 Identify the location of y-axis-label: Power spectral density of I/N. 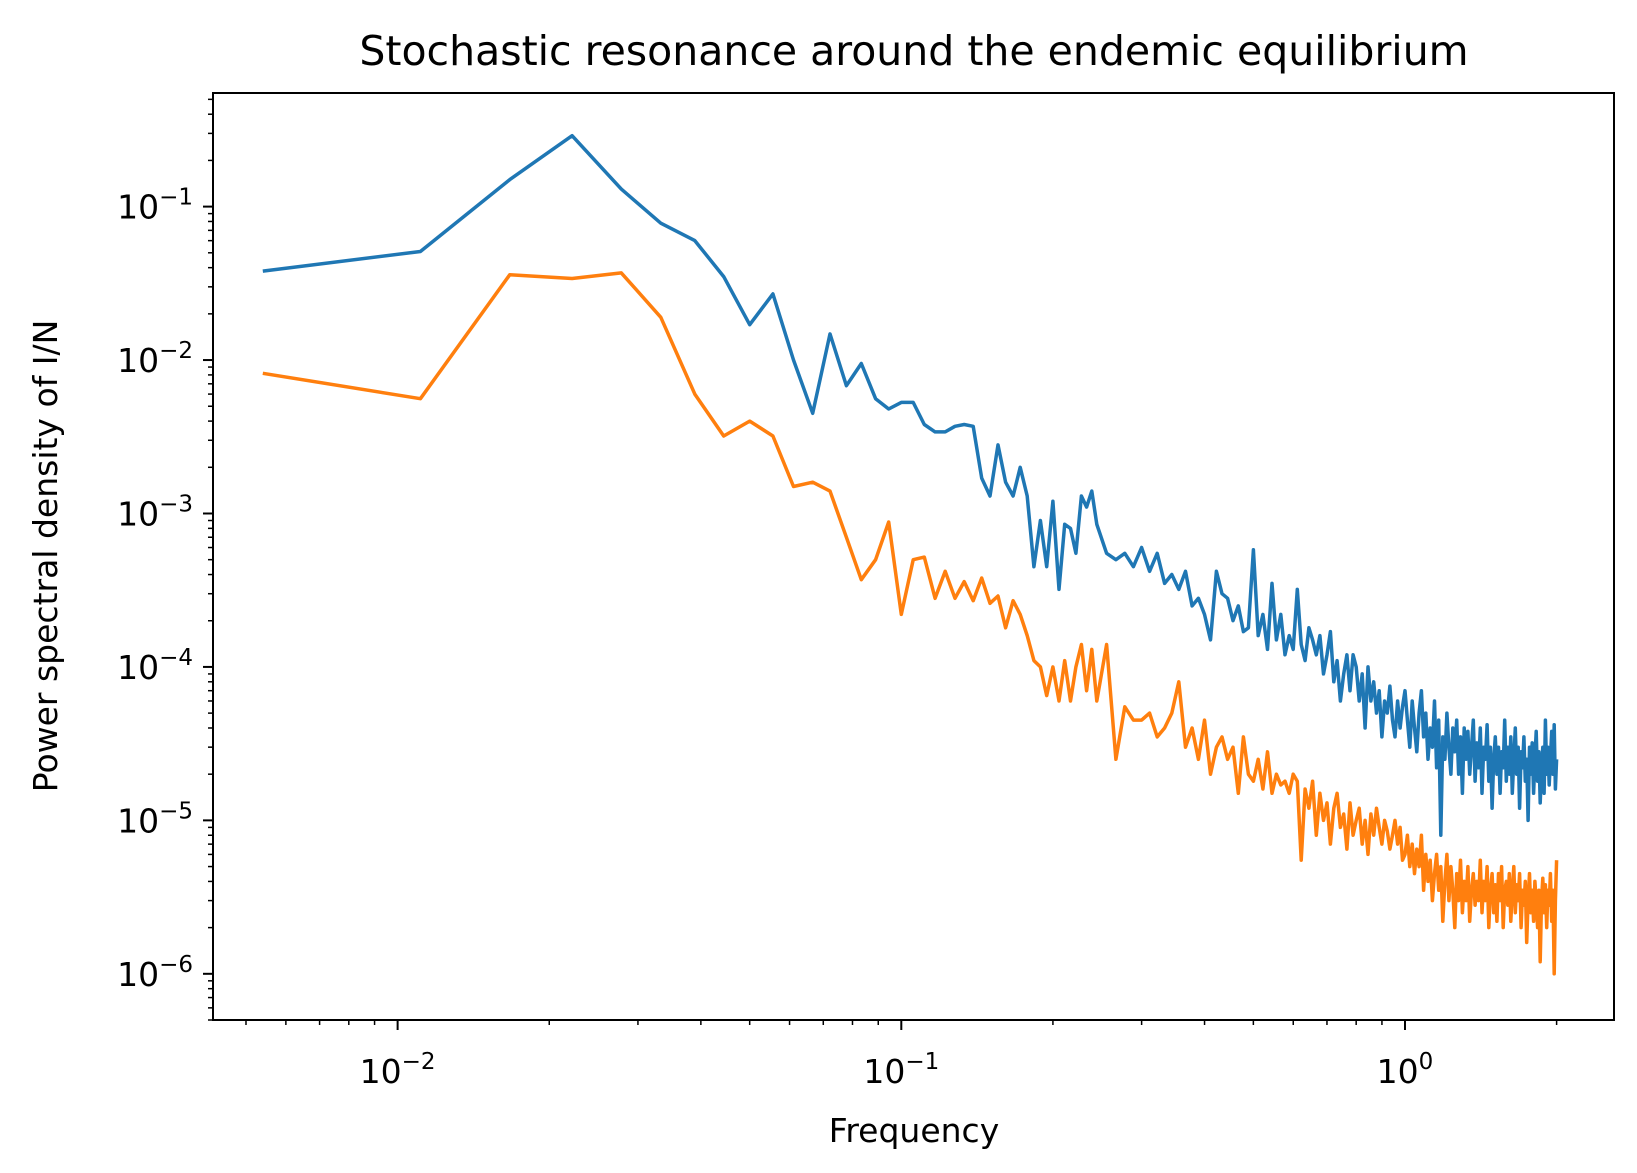
(45, 556).